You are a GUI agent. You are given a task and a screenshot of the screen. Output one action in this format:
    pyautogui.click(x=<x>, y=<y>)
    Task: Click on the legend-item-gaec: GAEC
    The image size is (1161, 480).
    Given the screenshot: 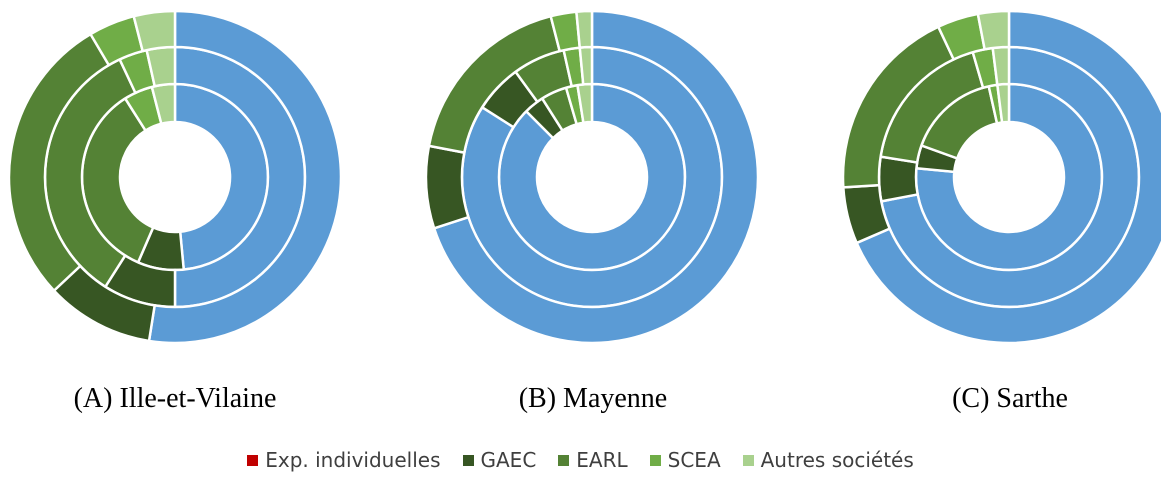 What is the action you would take?
    pyautogui.click(x=499, y=460)
    